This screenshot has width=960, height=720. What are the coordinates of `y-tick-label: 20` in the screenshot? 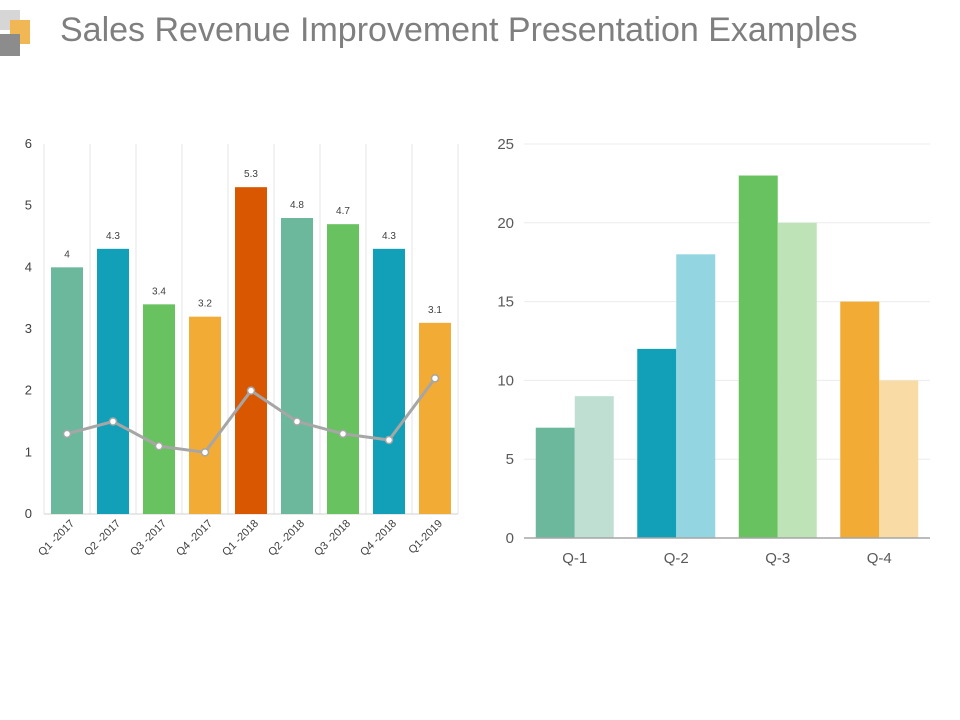 It's located at (505, 223).